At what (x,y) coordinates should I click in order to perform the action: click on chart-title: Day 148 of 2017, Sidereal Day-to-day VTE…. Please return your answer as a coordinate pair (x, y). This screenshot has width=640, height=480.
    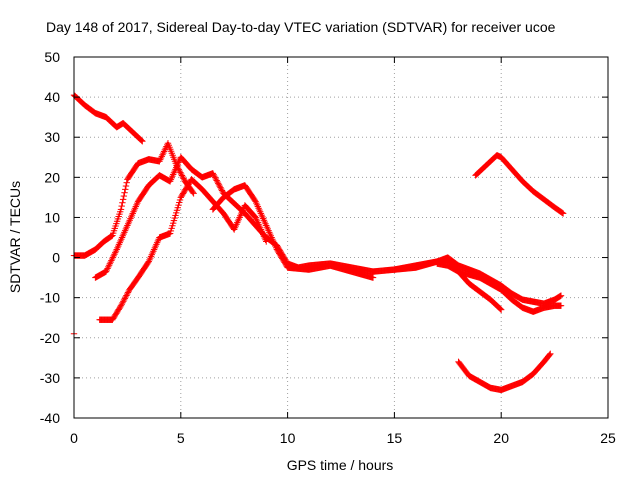
    Looking at the image, I should click on (301, 27).